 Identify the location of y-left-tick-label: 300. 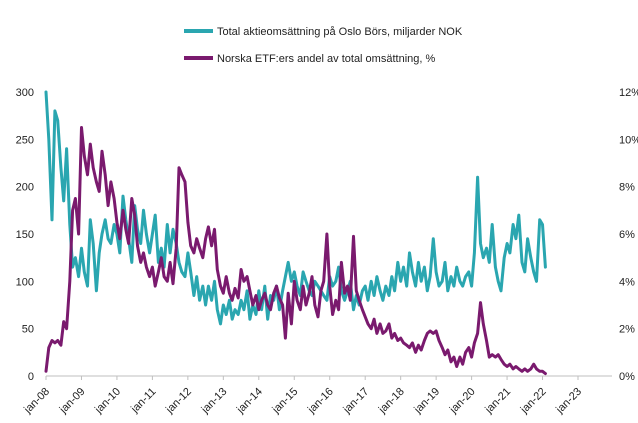
(25, 93).